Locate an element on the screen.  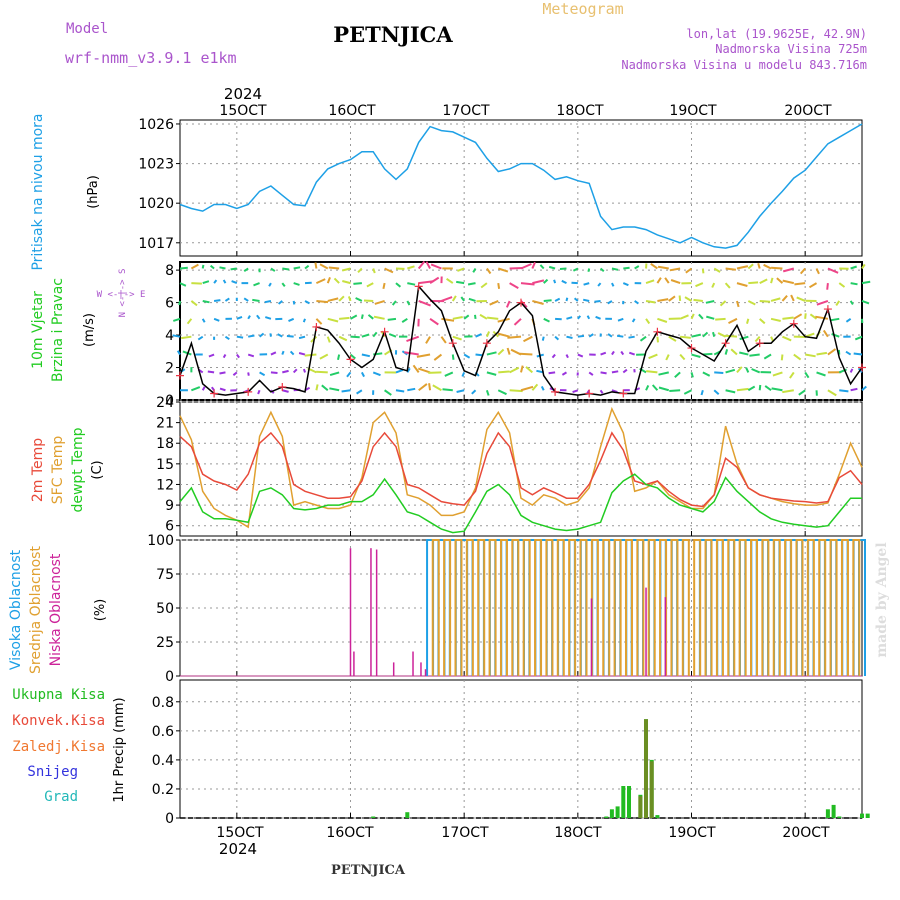
model-name: wrf-nmm_v3.9.1 e1km is located at coordinates (151, 58).